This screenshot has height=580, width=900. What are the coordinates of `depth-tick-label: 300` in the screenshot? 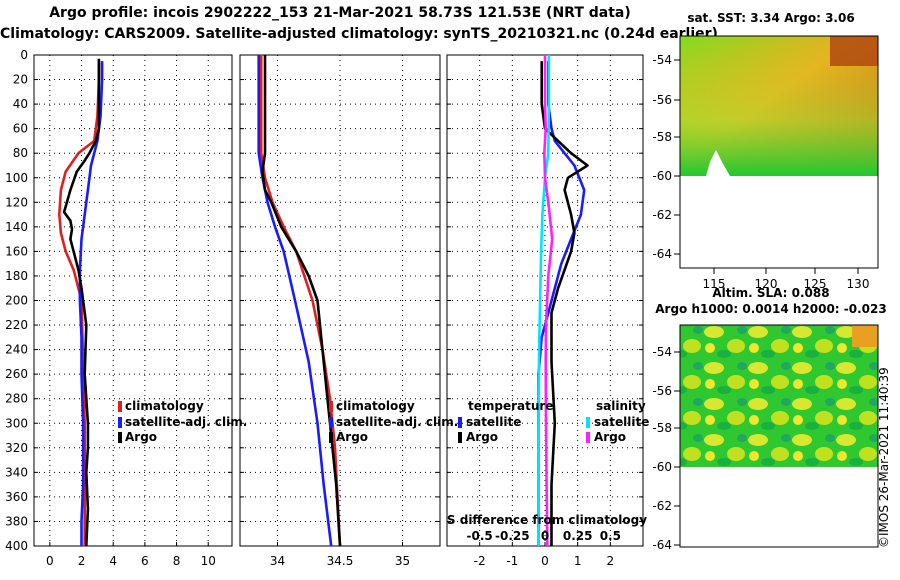 It's located at (16, 423).